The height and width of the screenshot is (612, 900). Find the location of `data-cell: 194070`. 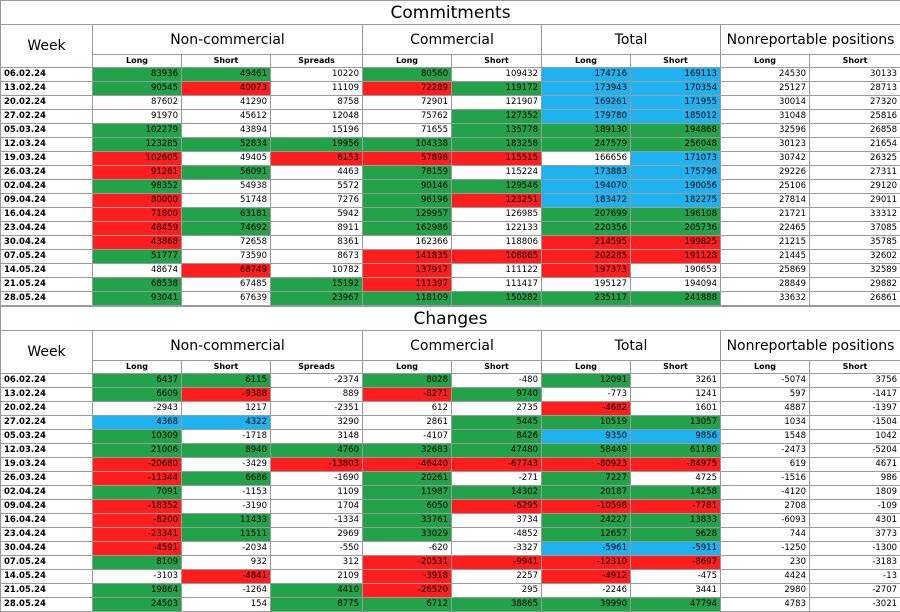

data-cell: 194070 is located at coordinates (586, 187).